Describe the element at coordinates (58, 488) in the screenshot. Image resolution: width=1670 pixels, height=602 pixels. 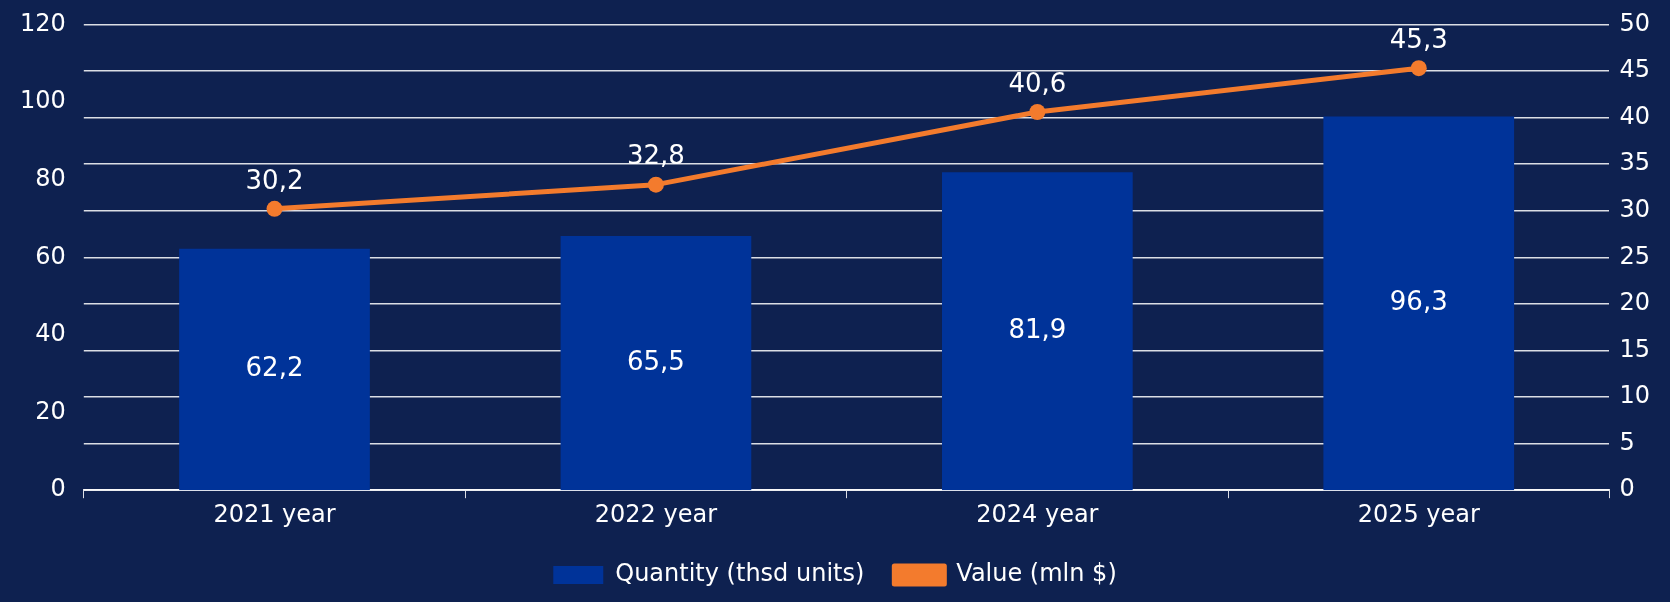
I see `y-tick-label: 0` at that location.